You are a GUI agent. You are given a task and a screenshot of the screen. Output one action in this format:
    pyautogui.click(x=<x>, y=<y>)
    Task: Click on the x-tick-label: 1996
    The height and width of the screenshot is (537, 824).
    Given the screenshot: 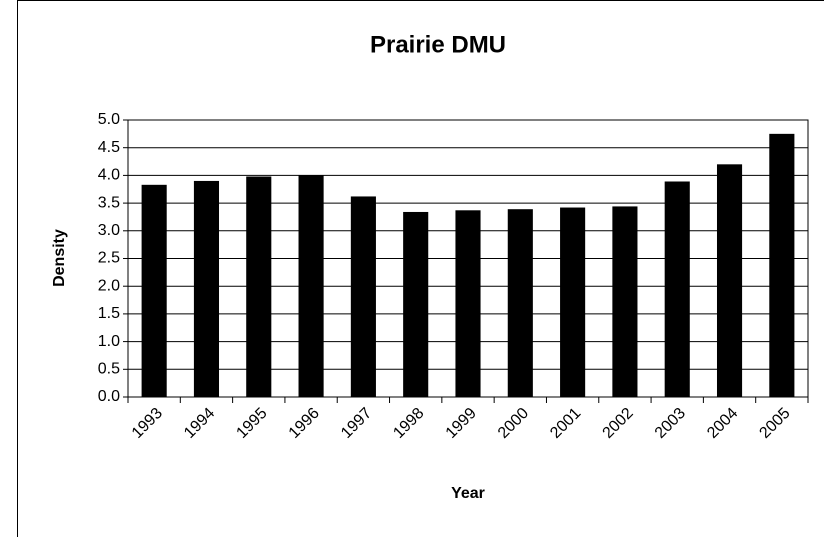 What is the action you would take?
    pyautogui.click(x=304, y=423)
    